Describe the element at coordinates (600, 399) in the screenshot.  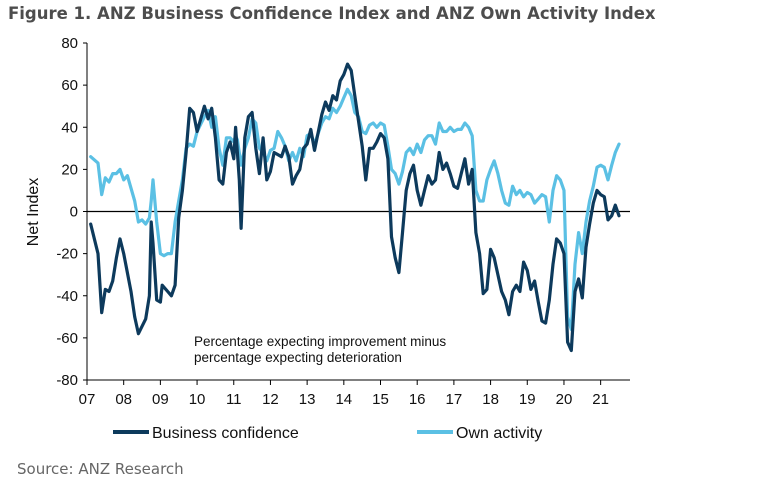
I see `x-tick-label: 21` at that location.